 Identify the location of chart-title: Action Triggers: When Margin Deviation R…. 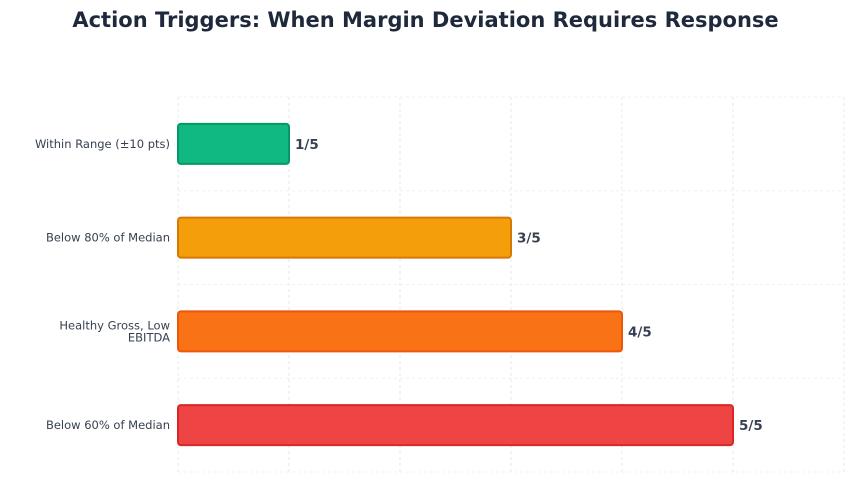
(425, 20).